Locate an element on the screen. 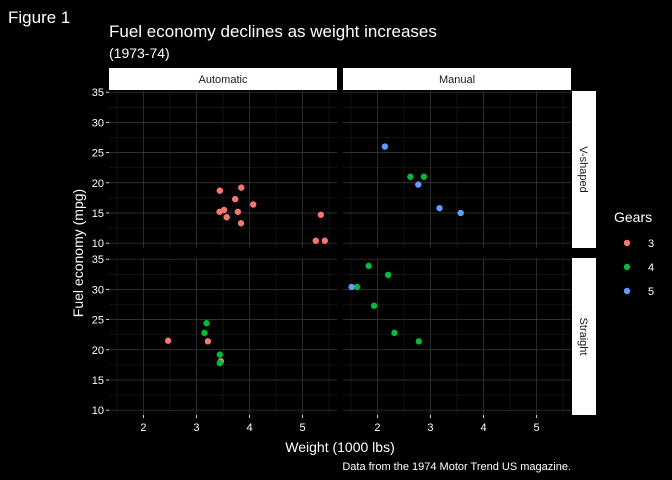 This screenshot has width=672, height=480. facet-strip-label: Automatic is located at coordinates (223, 80).